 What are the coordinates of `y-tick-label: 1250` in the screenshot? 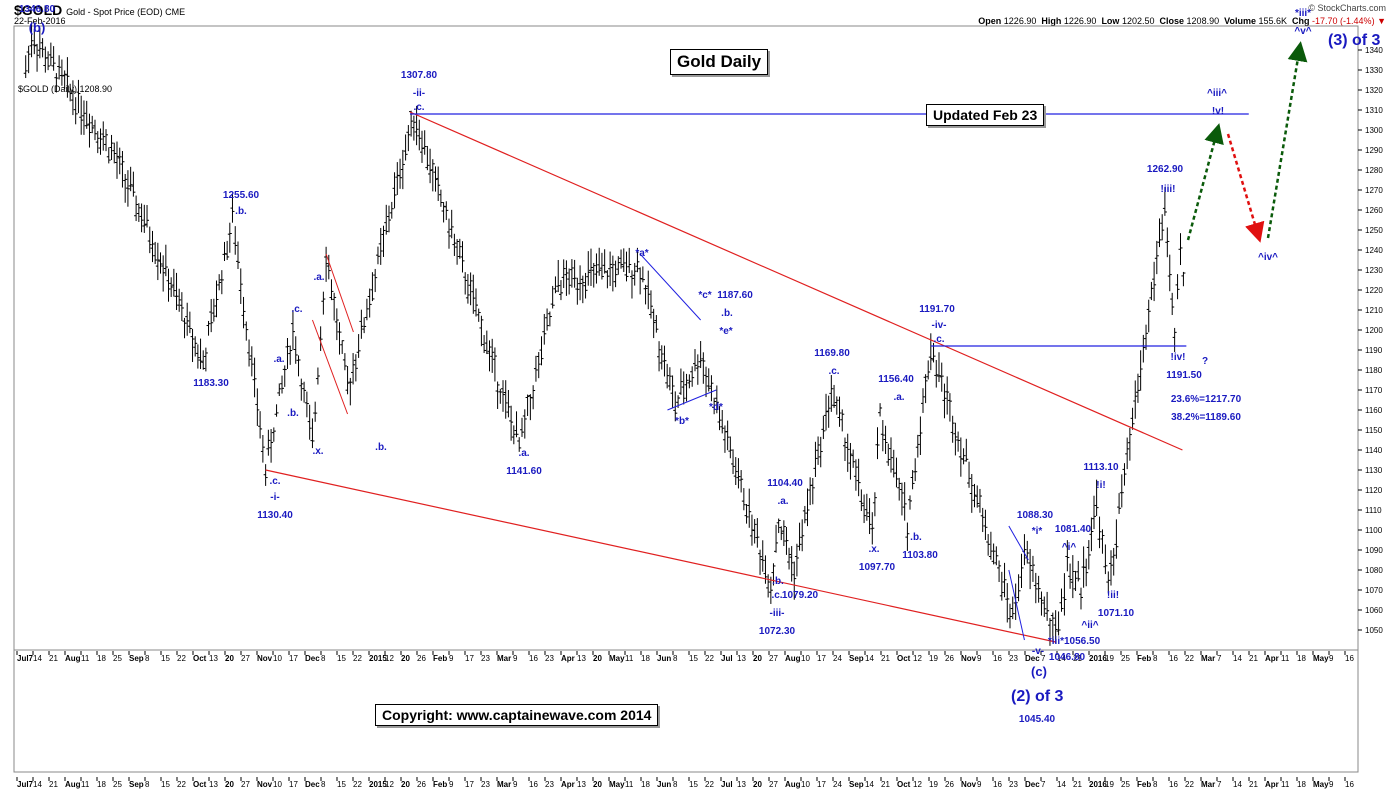 It's located at (1374, 230).